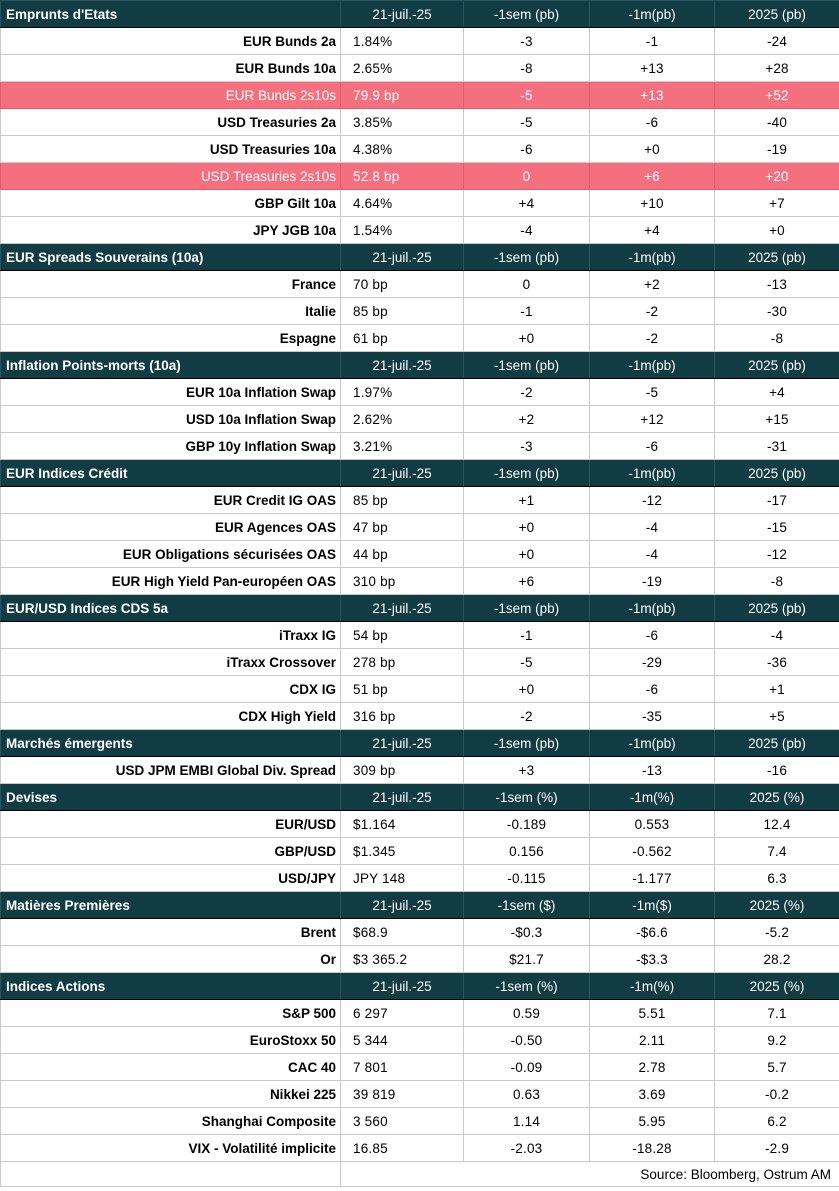 The image size is (839, 1191). What do you see at coordinates (419, 338) in the screenshot?
I see `table-row: Espagne 61 bp +0 -2 -8` at bounding box center [419, 338].